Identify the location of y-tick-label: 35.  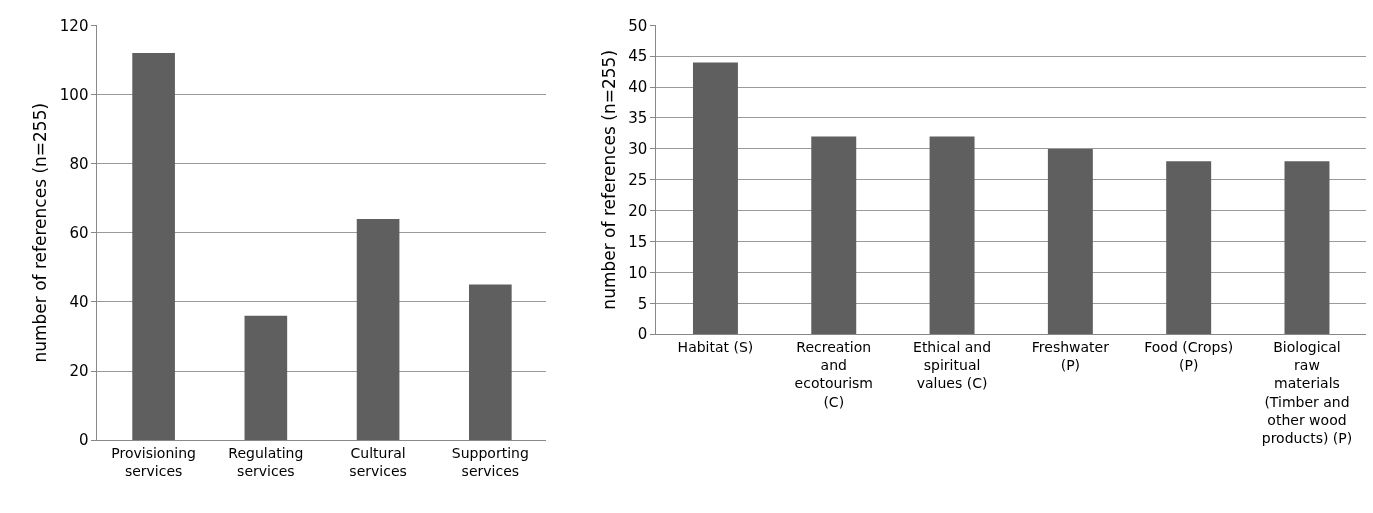
(638, 118).